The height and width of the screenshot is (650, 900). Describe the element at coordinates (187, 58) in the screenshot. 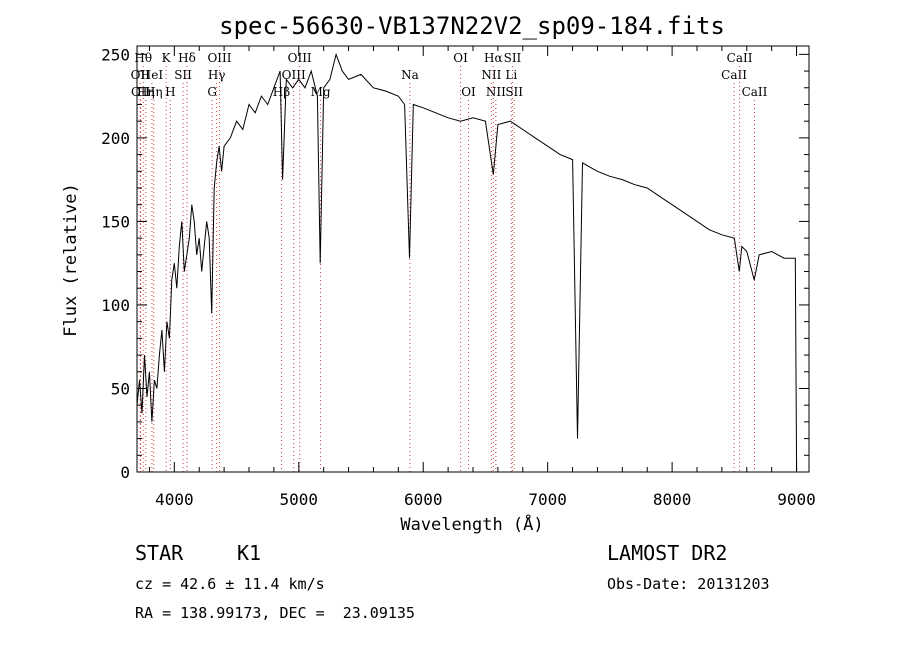

I see `spectral-line-label: Hδ` at that location.